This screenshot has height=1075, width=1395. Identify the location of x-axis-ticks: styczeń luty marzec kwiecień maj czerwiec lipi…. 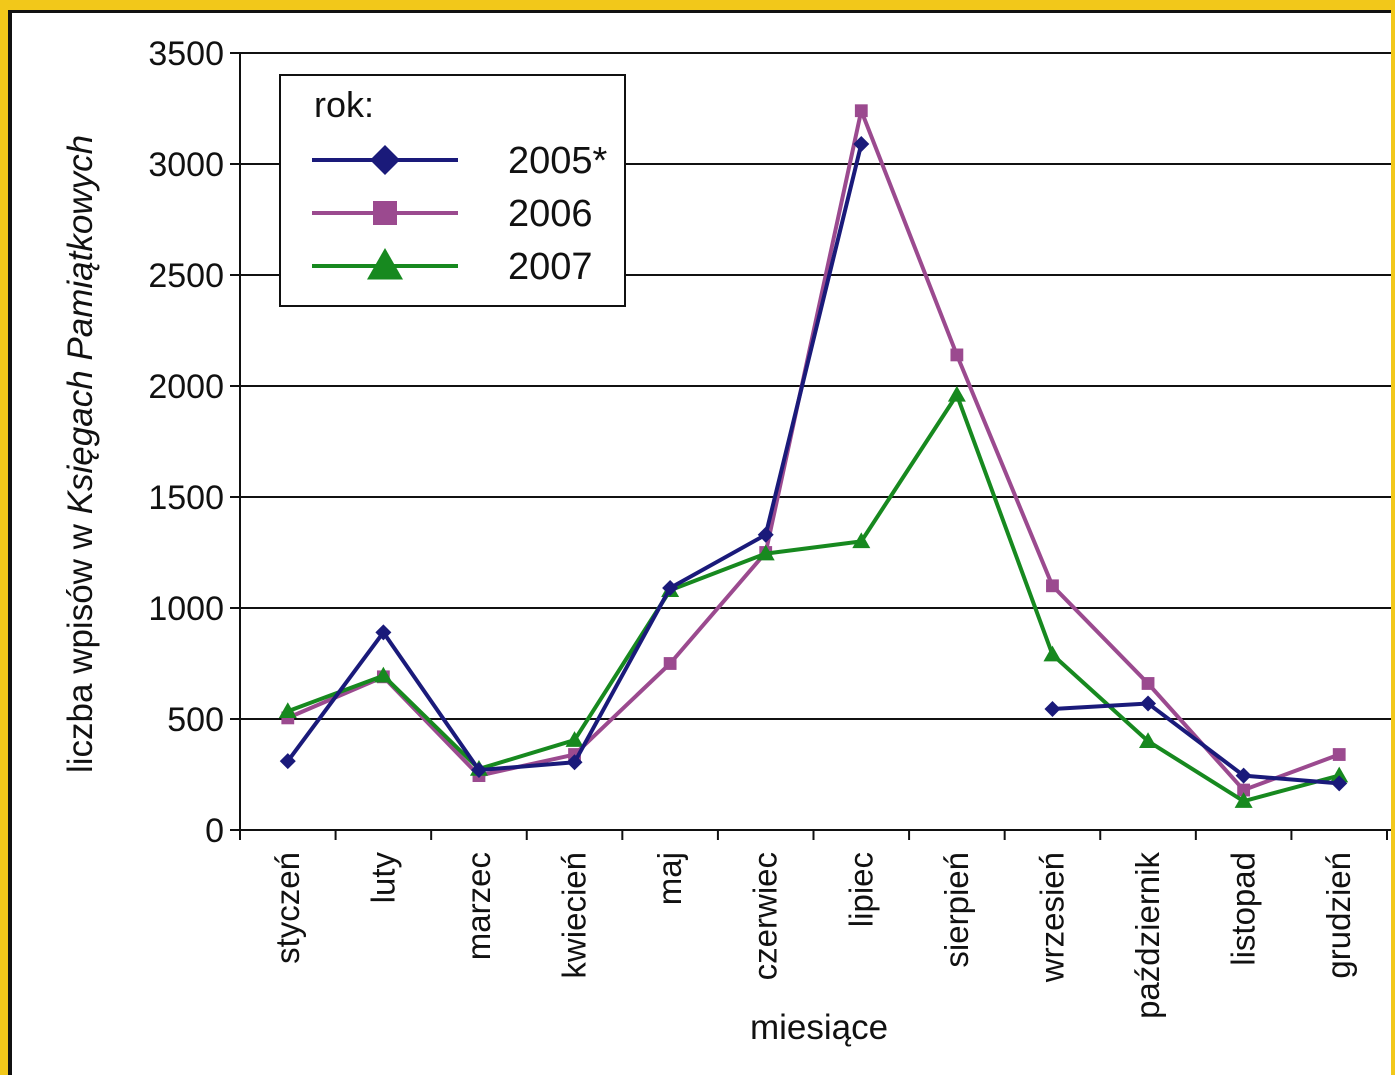
(813, 924).